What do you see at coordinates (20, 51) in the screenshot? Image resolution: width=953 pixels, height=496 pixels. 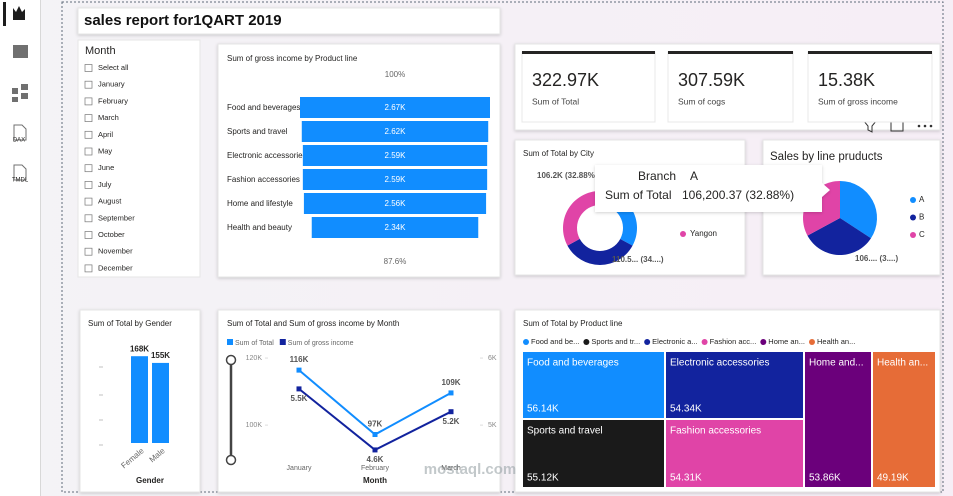 I see `table-icon` at bounding box center [20, 51].